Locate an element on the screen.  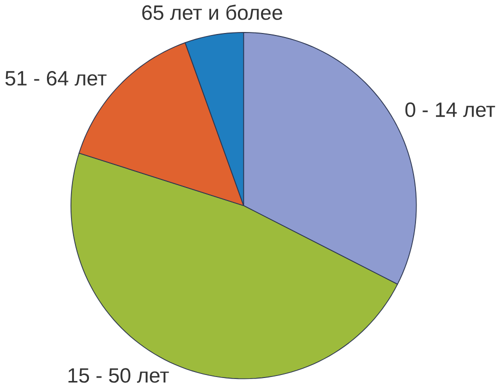
slice-label: 15 - 50 лет is located at coordinates (118, 375).